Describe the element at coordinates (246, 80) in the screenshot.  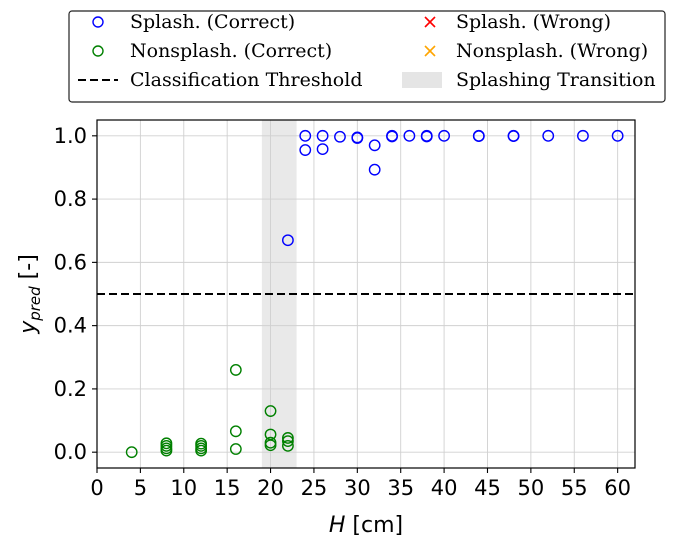
I see `legend-label-classification-threshold: Classification Threshold` at that location.